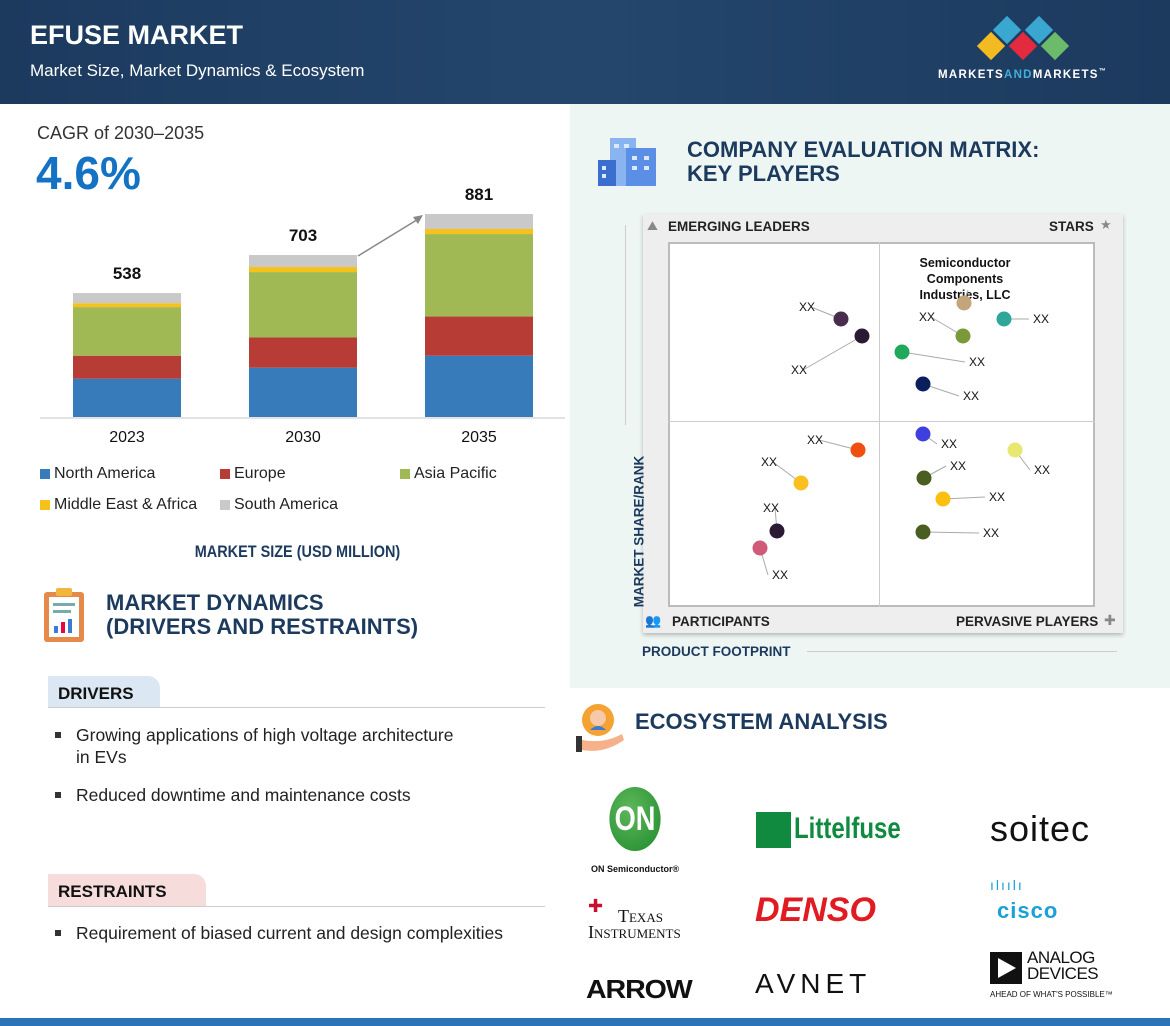  Describe the element at coordinates (479, 195) in the screenshot. I see `bar-total-label: 881` at that location.